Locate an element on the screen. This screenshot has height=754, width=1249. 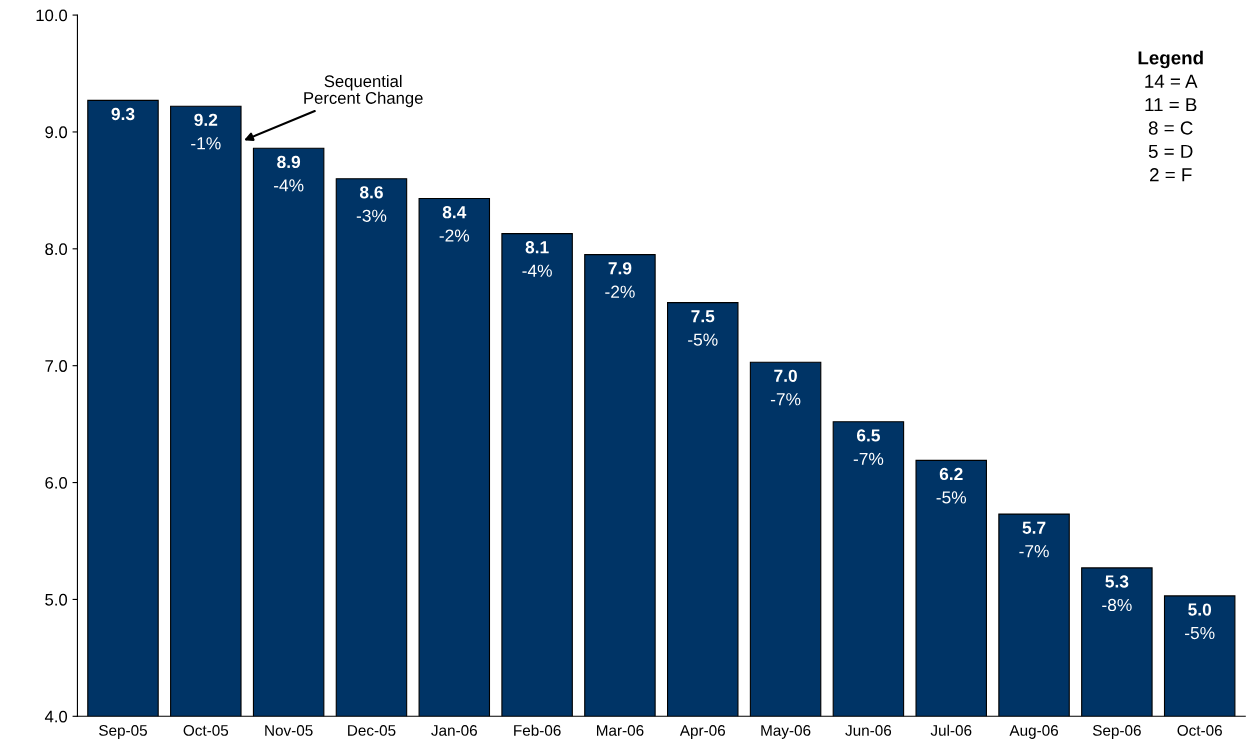
x-tick-label: Jul-06 is located at coordinates (951, 730).